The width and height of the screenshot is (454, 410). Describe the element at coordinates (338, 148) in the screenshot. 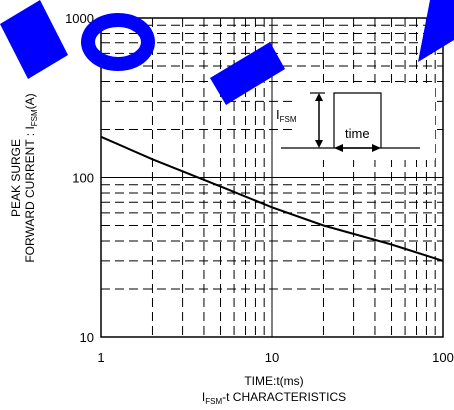

I see `inset-arrow-left-icon` at that location.